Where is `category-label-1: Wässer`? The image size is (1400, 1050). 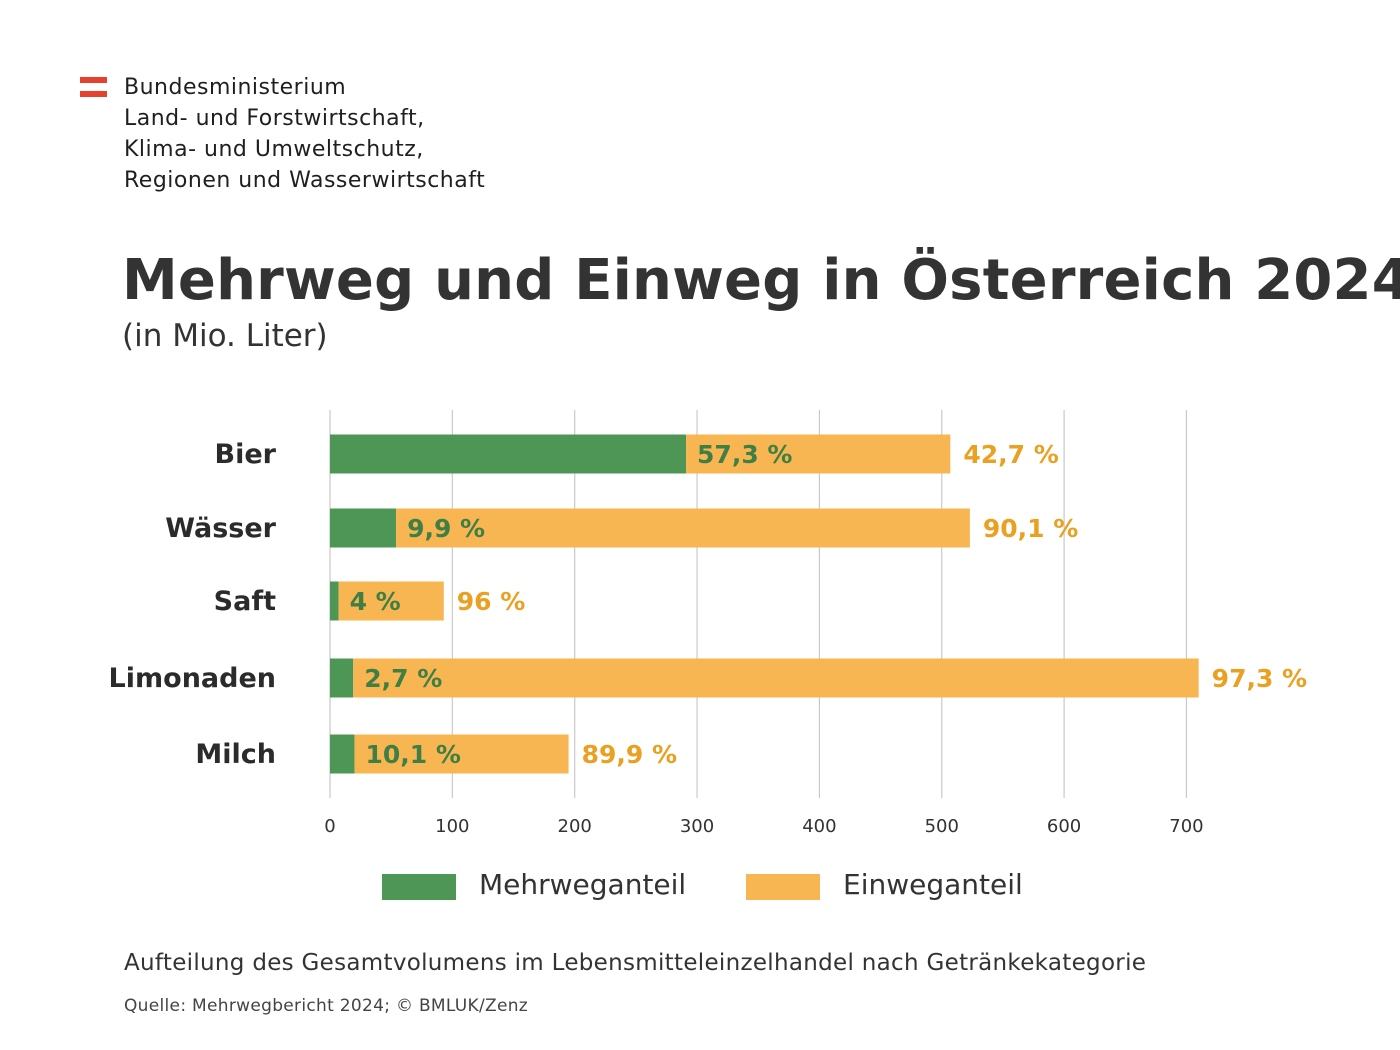
category-label-1: Wässer is located at coordinates (220, 528).